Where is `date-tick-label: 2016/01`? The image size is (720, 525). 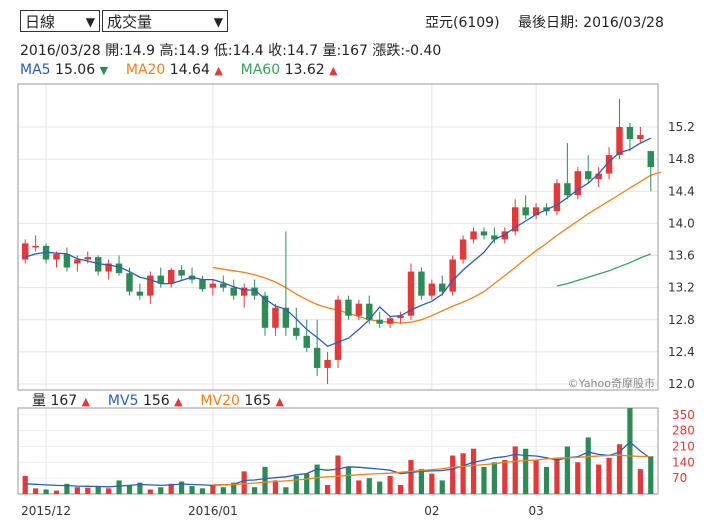 date-tick-label: 2016/01 is located at coordinates (213, 511).